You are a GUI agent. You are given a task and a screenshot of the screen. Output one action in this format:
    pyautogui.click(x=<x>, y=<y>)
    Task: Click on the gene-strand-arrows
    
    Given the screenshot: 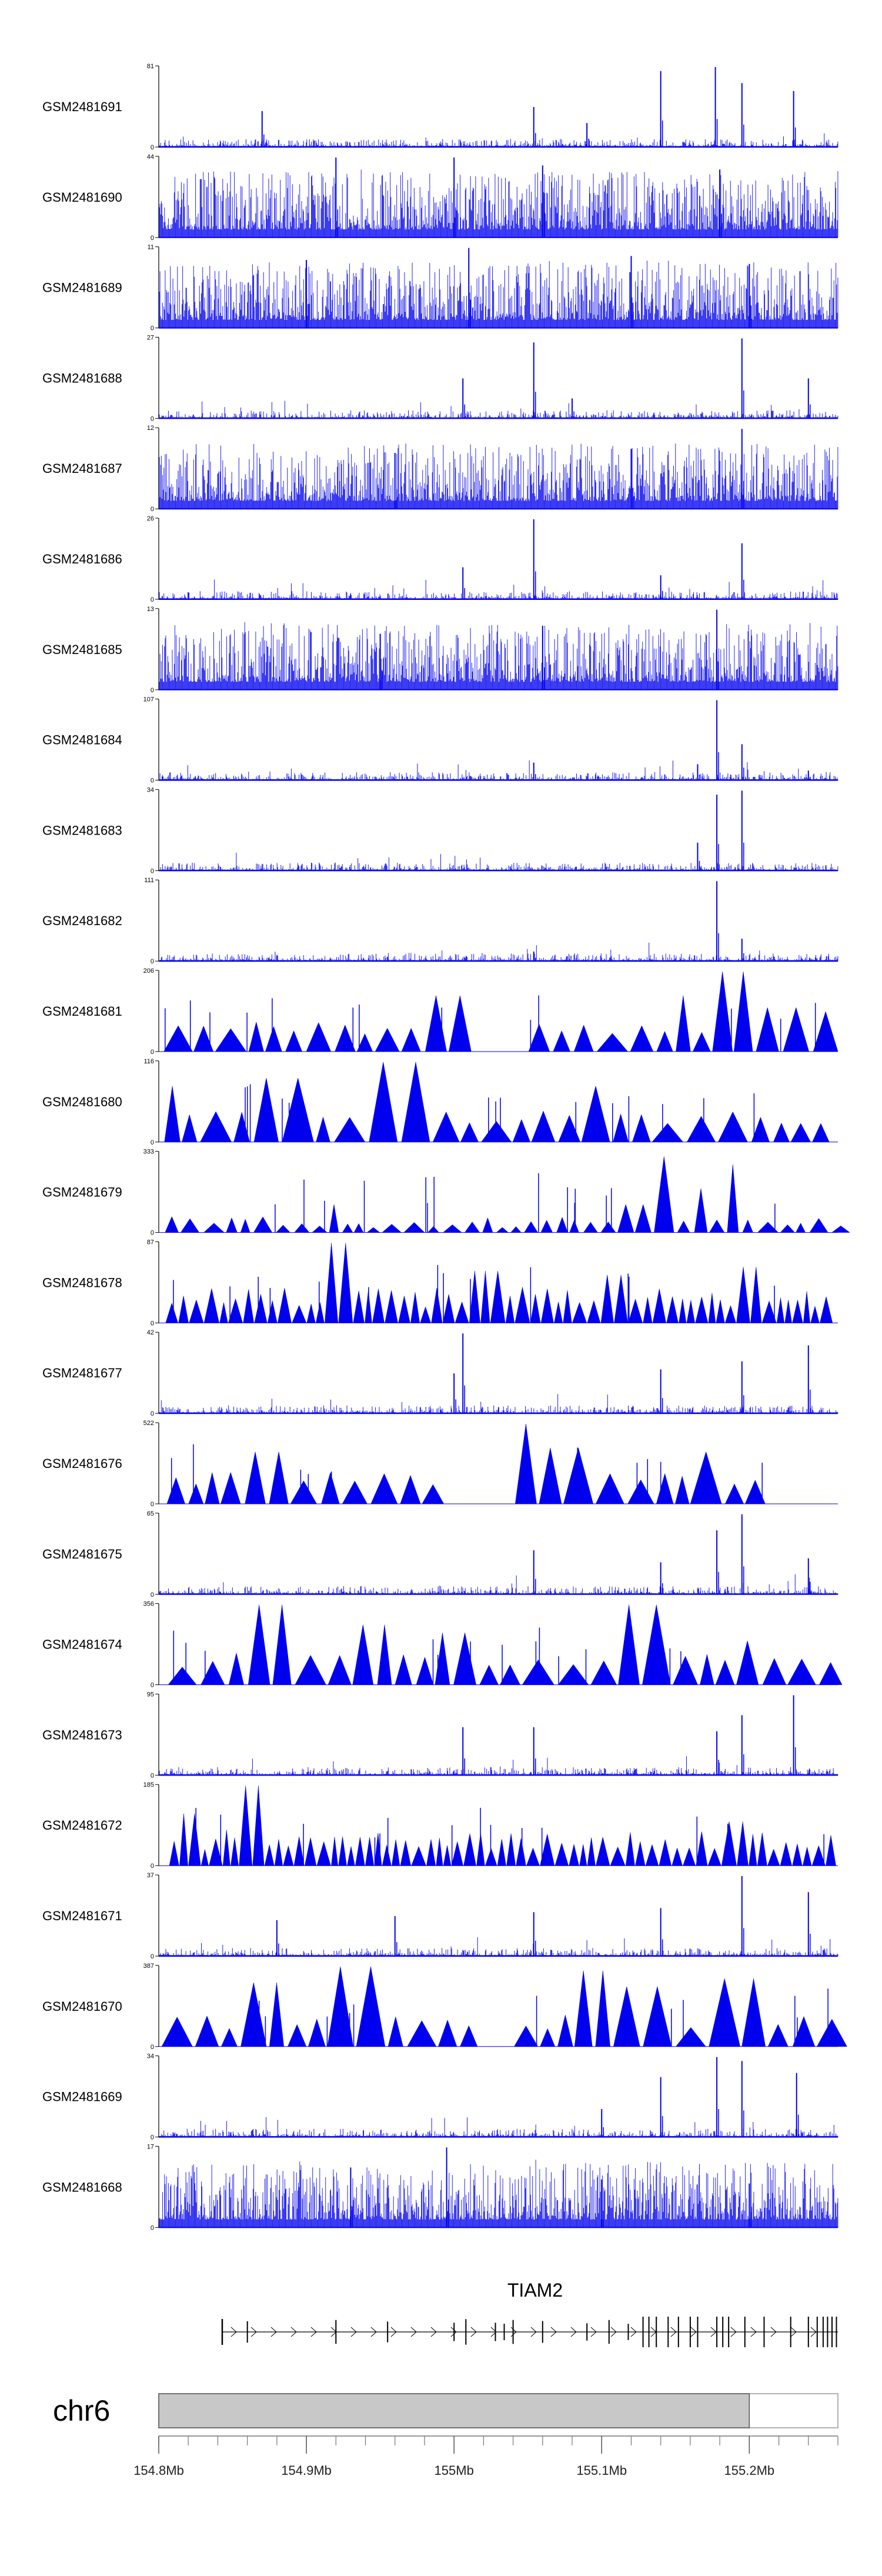 What is the action you would take?
    pyautogui.click(x=523, y=2332)
    